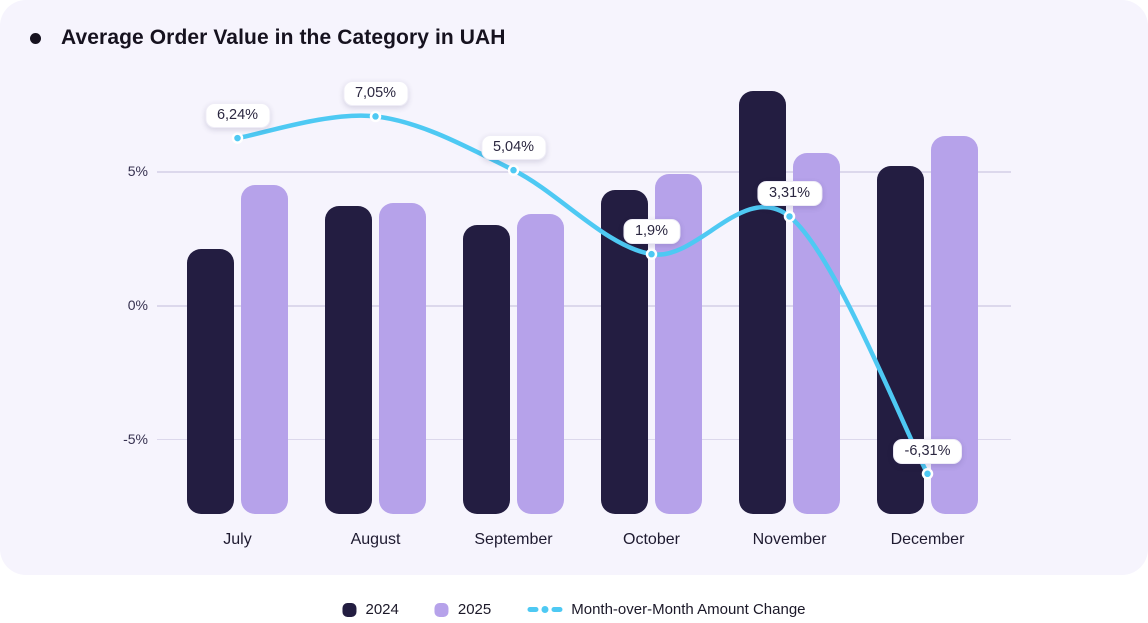 The width and height of the screenshot is (1148, 623). I want to click on month-label: December, so click(927, 539).